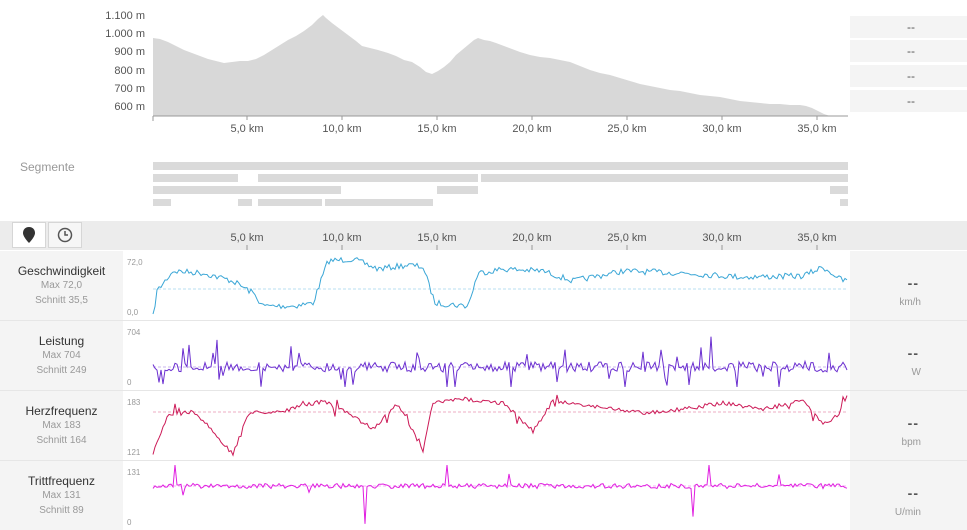 The image size is (967, 530). I want to click on axis-min-label: 0,0, so click(133, 312).